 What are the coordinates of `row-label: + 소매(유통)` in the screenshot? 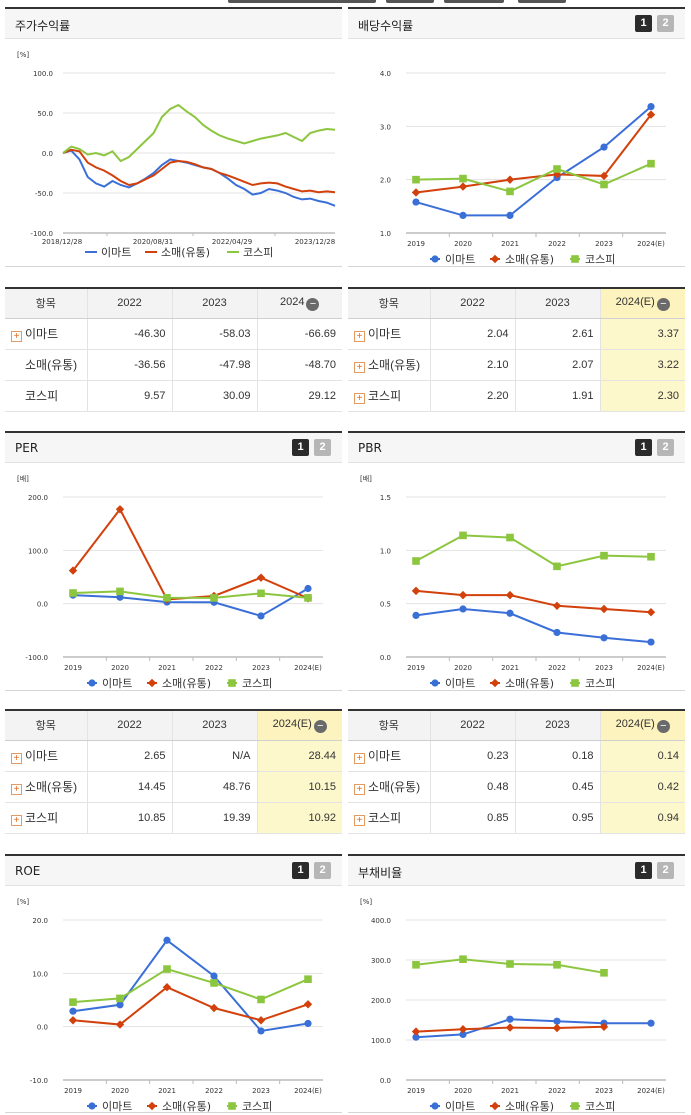 It's located at (389, 787).